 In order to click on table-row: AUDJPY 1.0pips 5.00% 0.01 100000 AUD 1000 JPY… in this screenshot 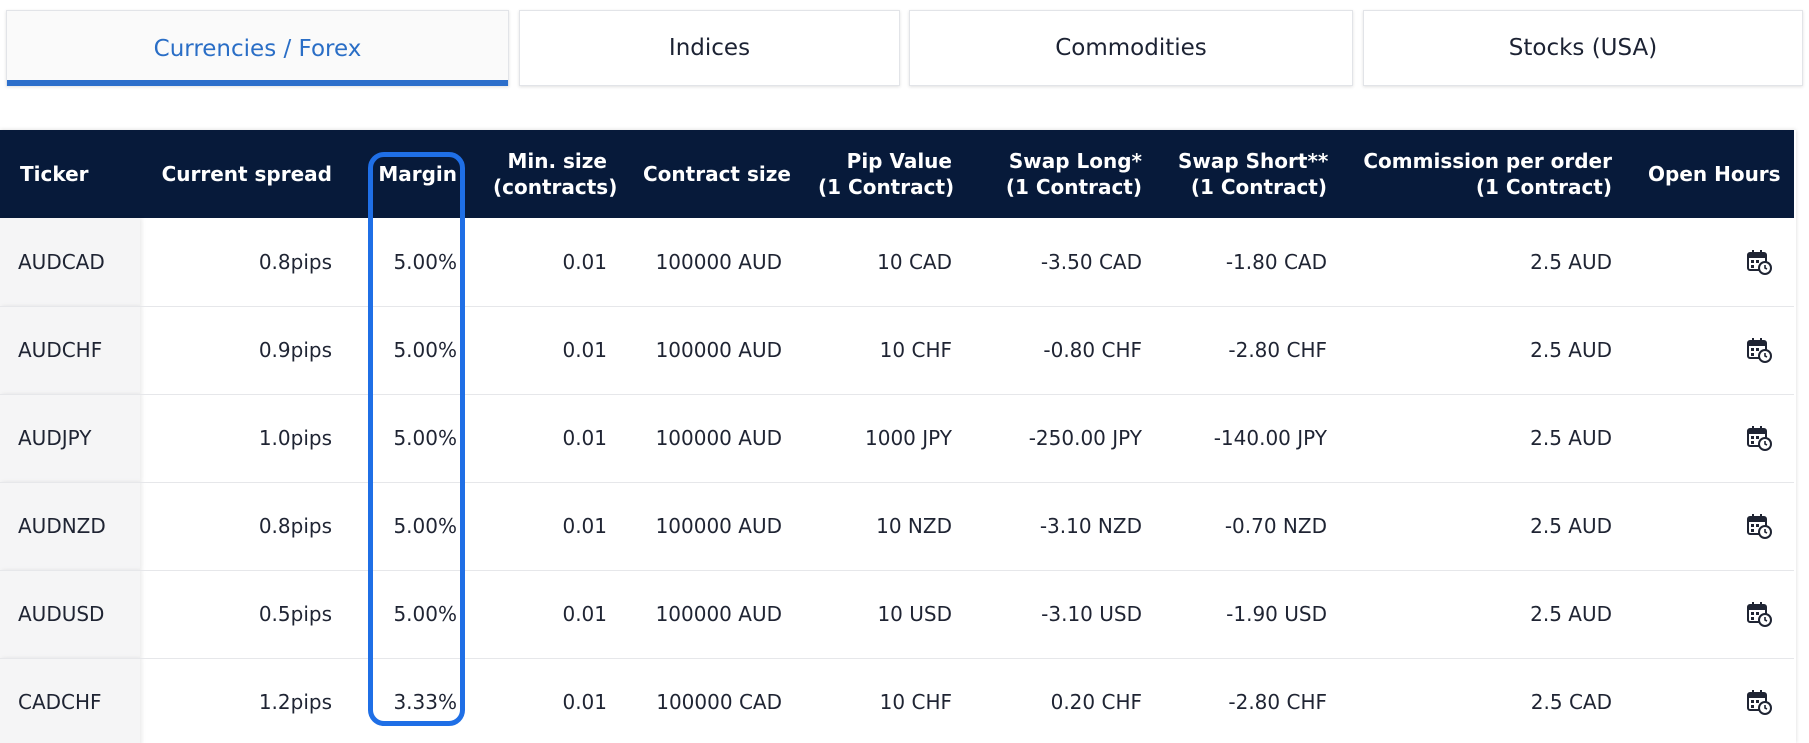, I will do `click(897, 438)`.